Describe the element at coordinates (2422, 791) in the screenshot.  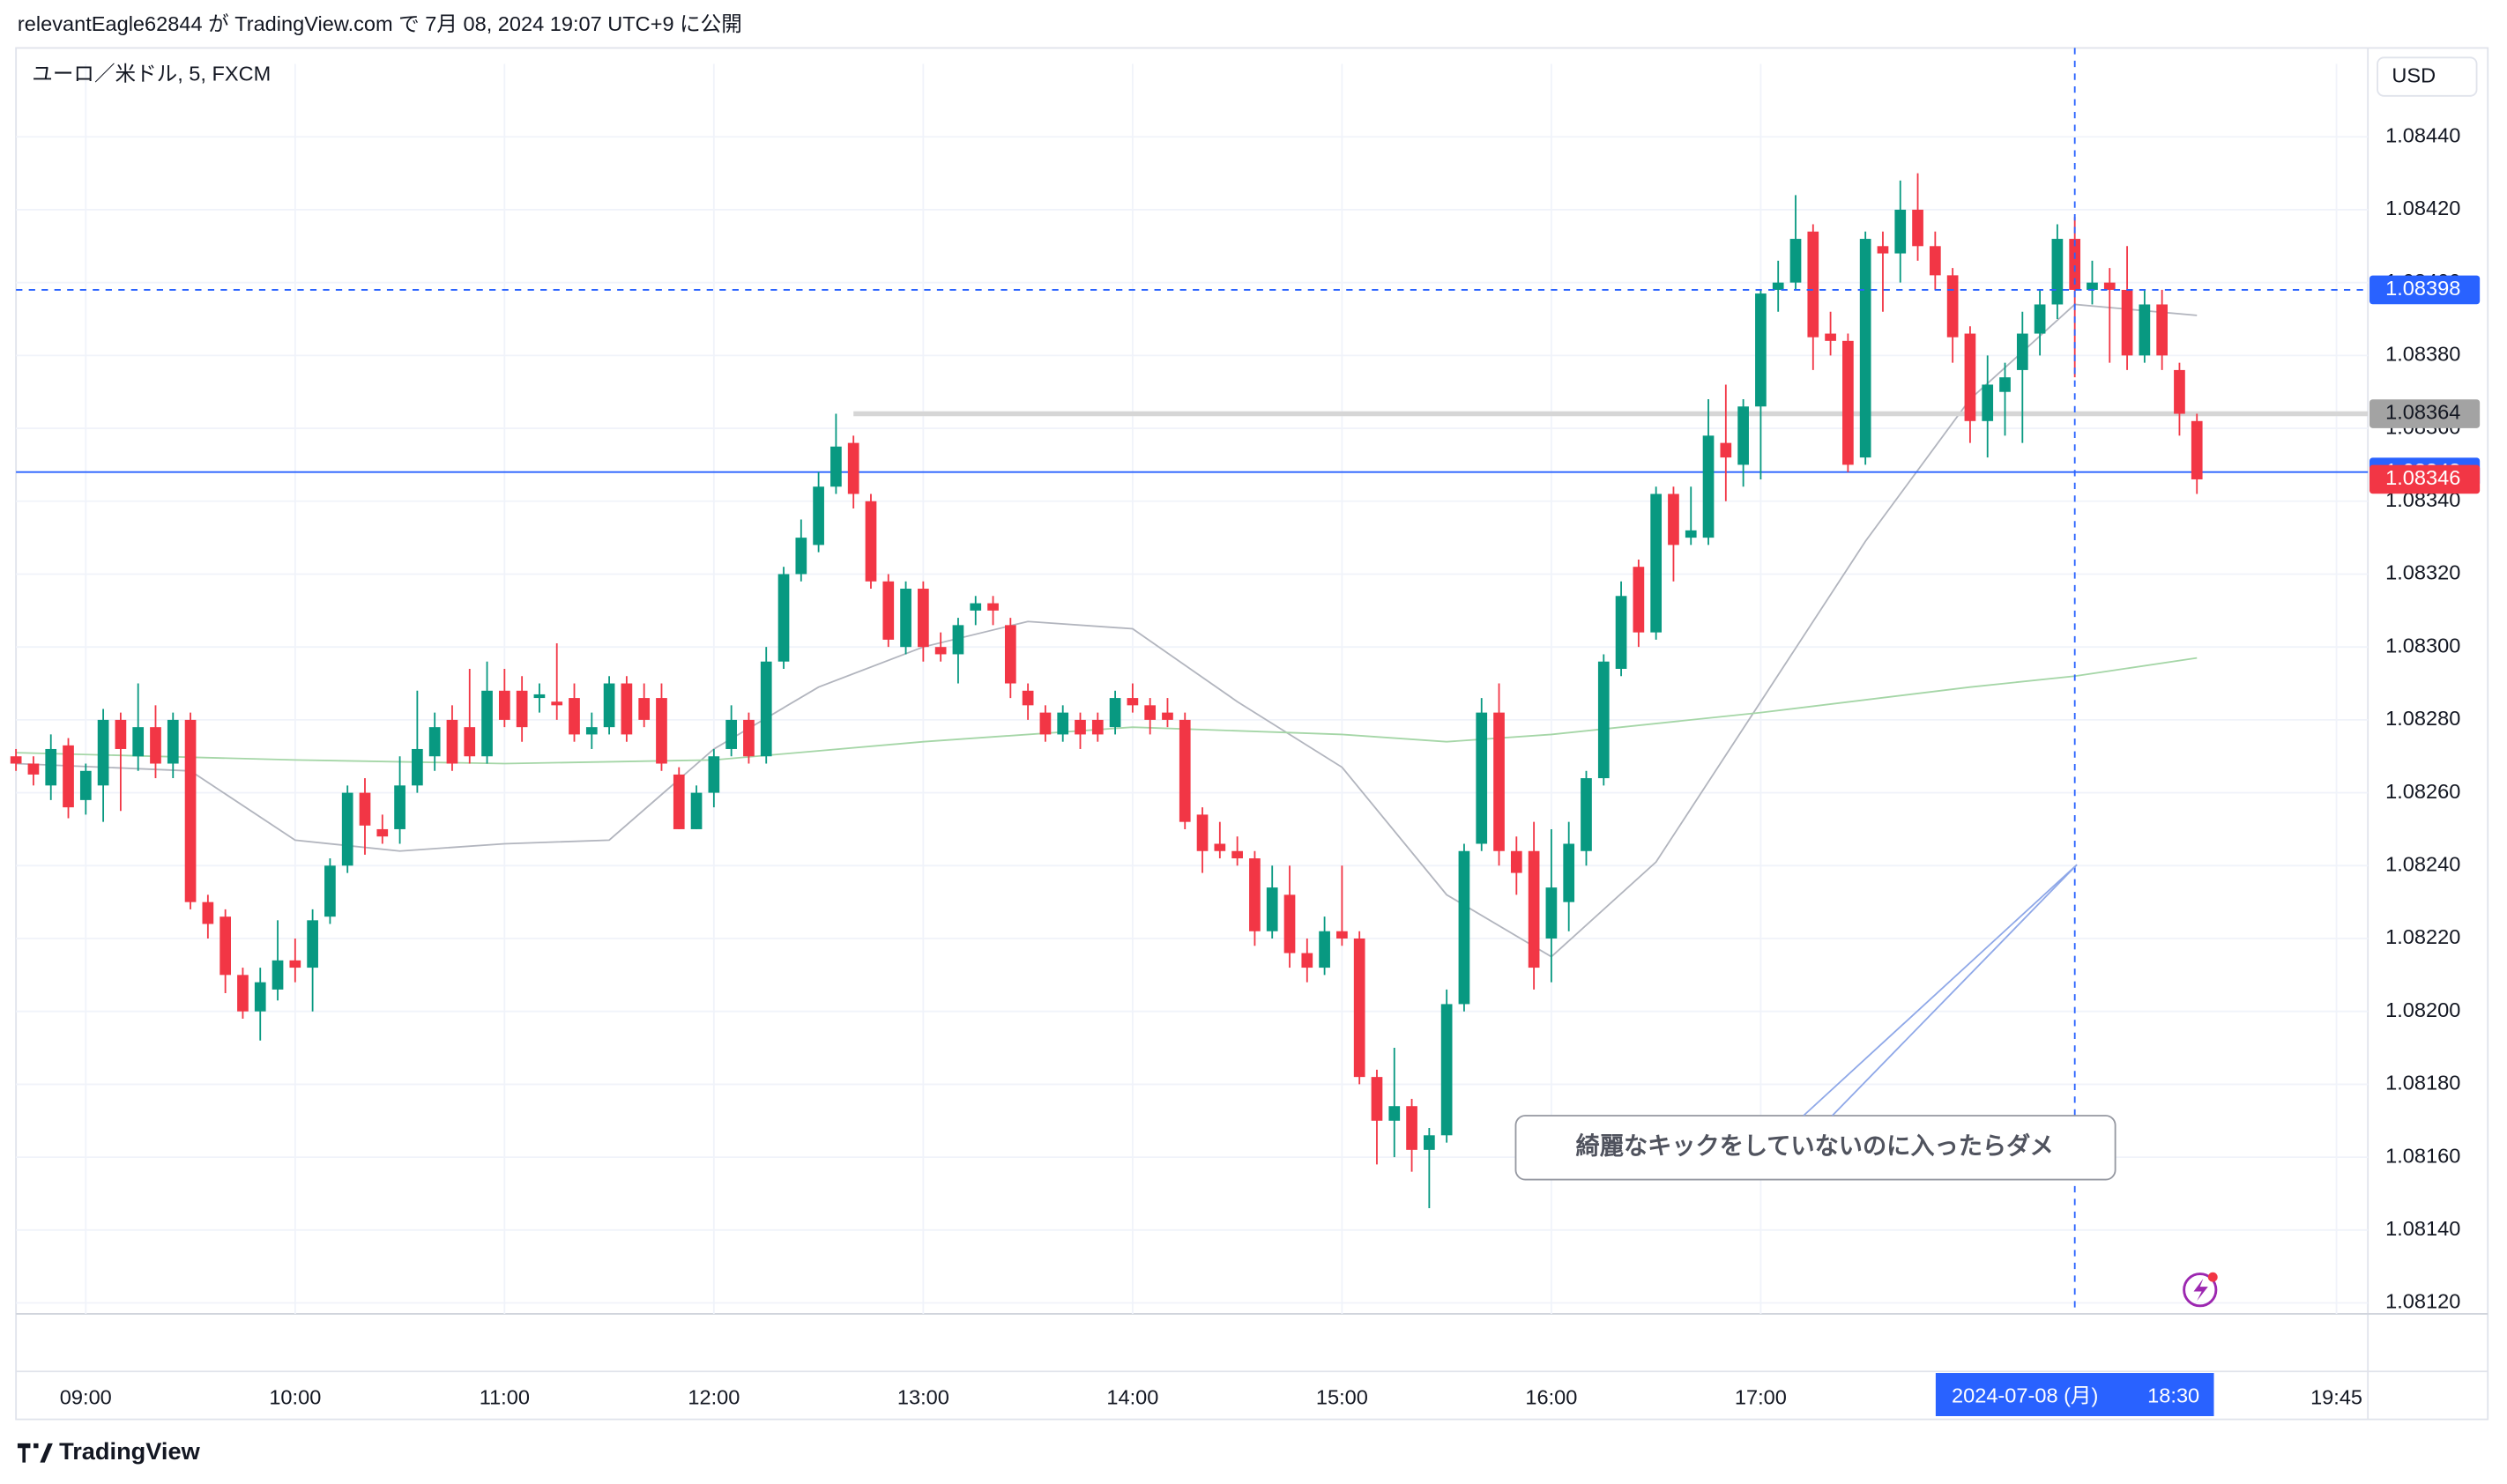
I see `y-tick-label: 1.08260` at that location.